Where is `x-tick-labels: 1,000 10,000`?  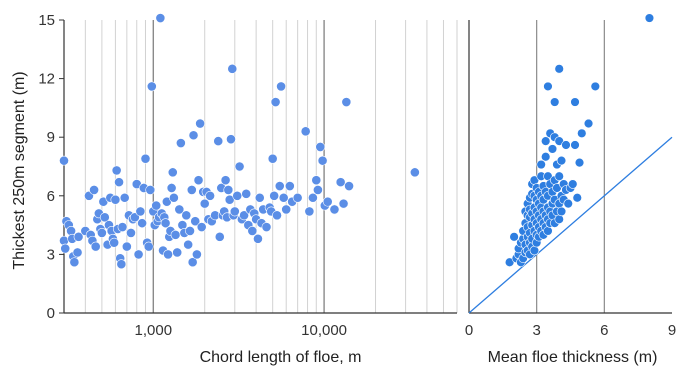 x-tick-labels: 1,000 10,000 is located at coordinates (241, 330).